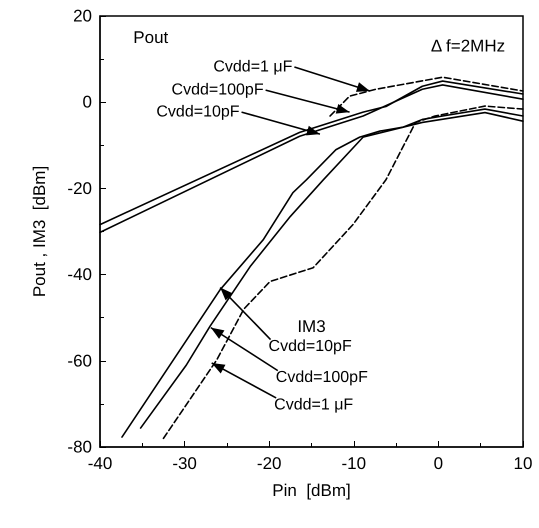  I want to click on y-tick-label: -40, so click(79, 274).